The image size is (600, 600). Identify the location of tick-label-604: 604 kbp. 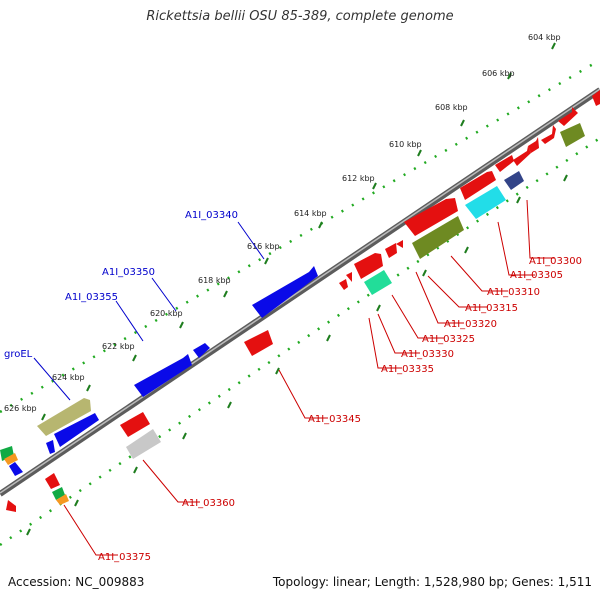
(544, 37).